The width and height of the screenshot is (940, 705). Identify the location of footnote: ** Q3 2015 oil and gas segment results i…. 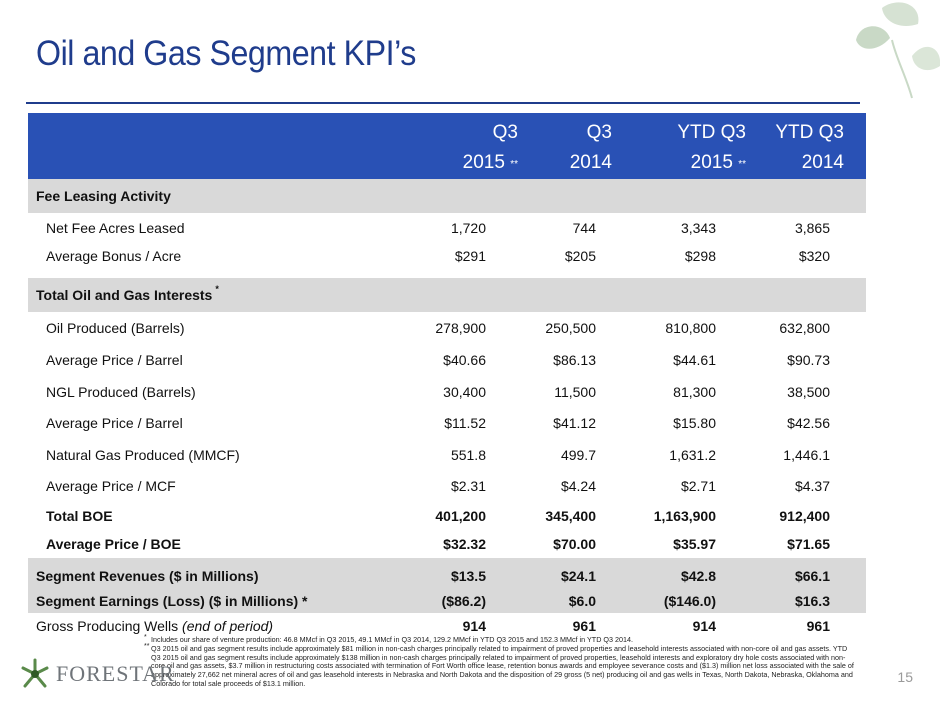
(499, 665).